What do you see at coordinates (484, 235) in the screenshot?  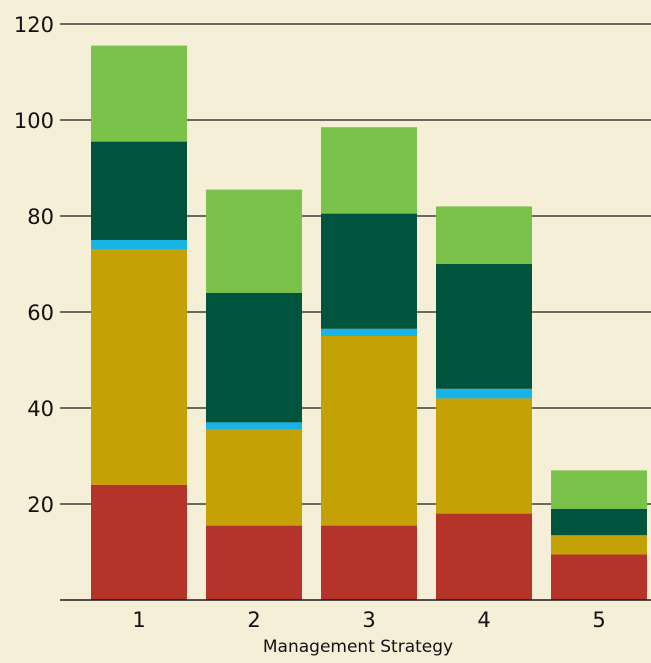 I see `bar-segment-cat4-layer5` at bounding box center [484, 235].